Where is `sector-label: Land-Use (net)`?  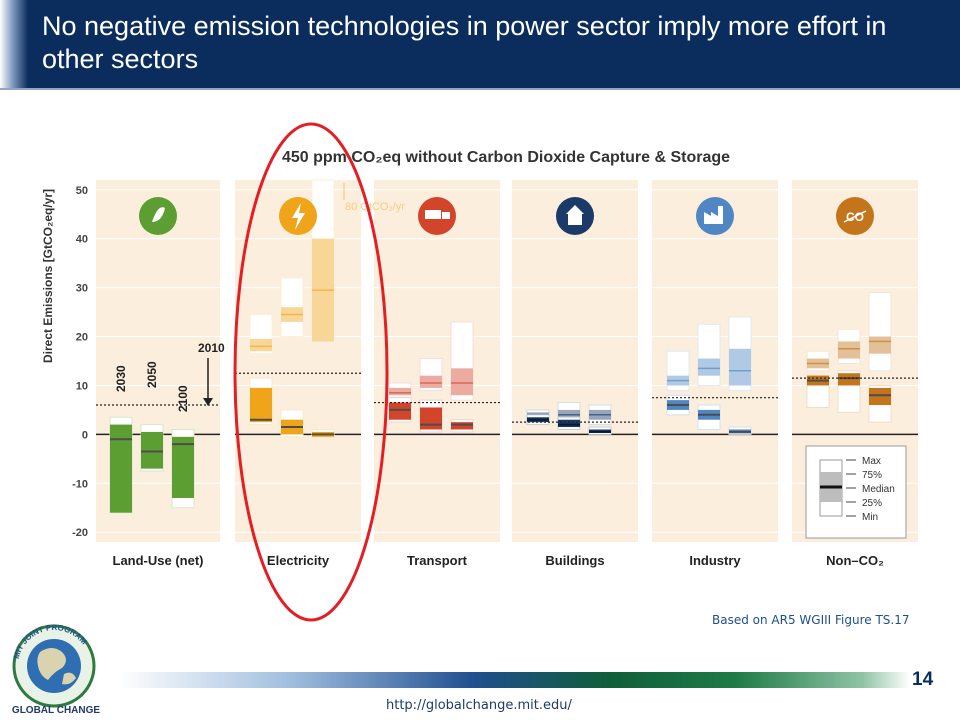
sector-label: Land-Use (net) is located at coordinates (158, 560).